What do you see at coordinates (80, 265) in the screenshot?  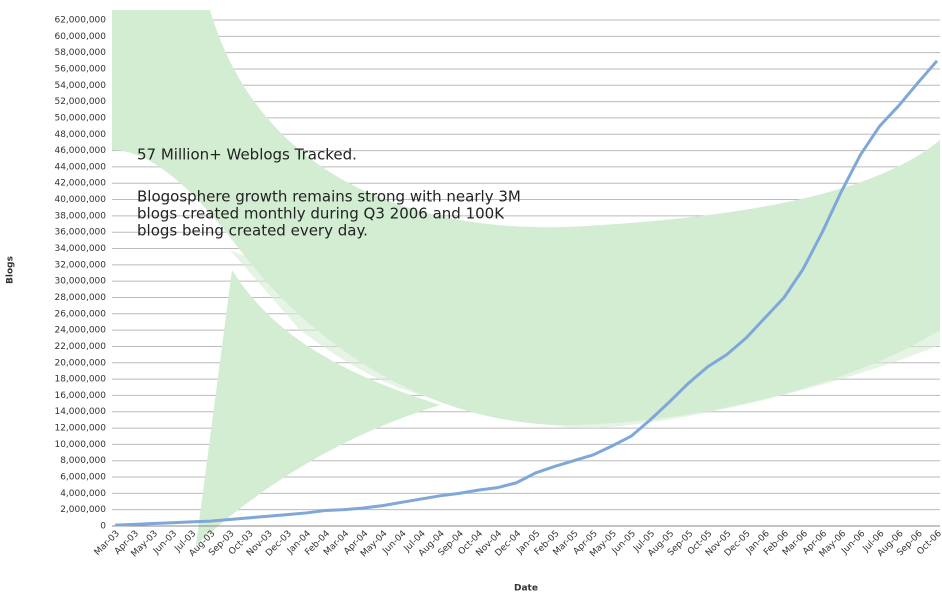 I see `y-tick-label: 32,000,000` at bounding box center [80, 265].